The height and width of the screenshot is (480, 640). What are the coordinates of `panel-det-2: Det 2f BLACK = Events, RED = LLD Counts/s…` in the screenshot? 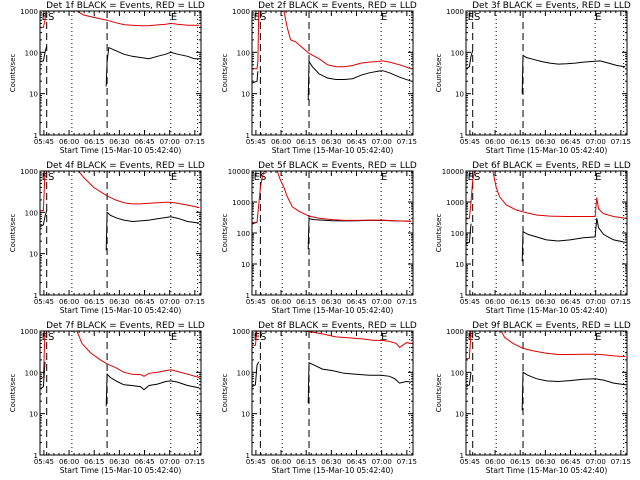 It's located at (319, 78).